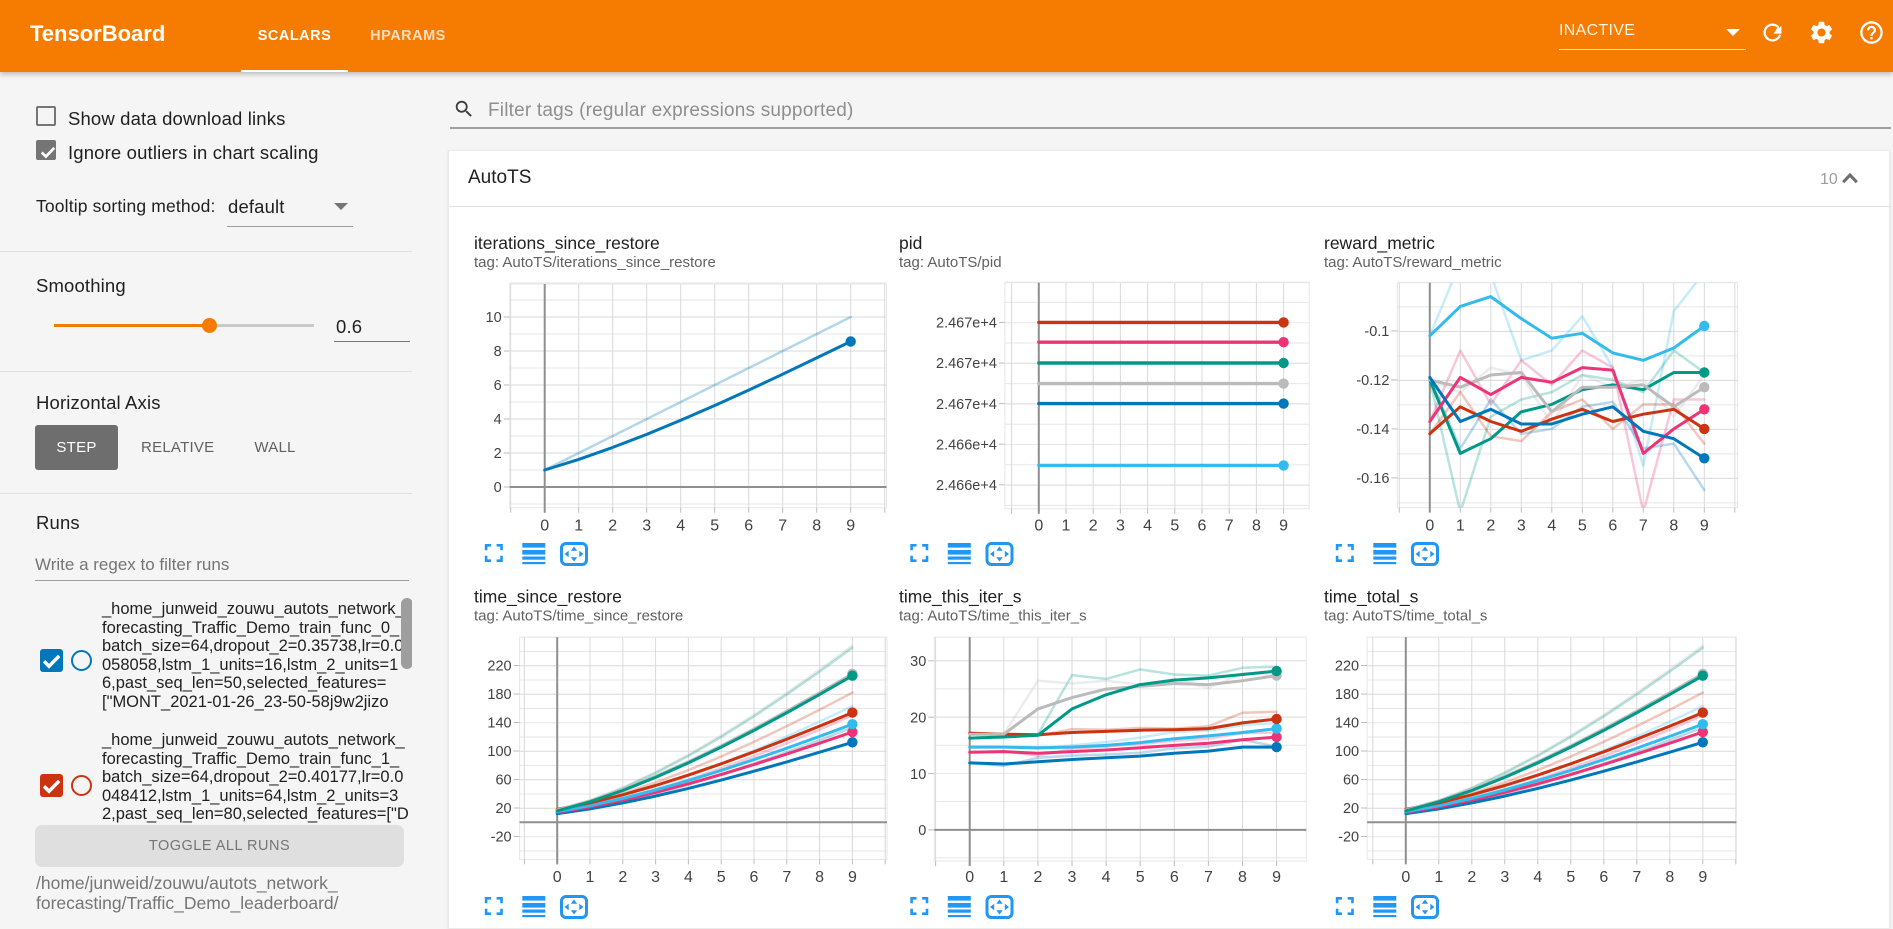 The image size is (1893, 929). Describe the element at coordinates (993, 616) in the screenshot. I see `svg-text: tag: AutoTS/time_this_iter_s` at that location.